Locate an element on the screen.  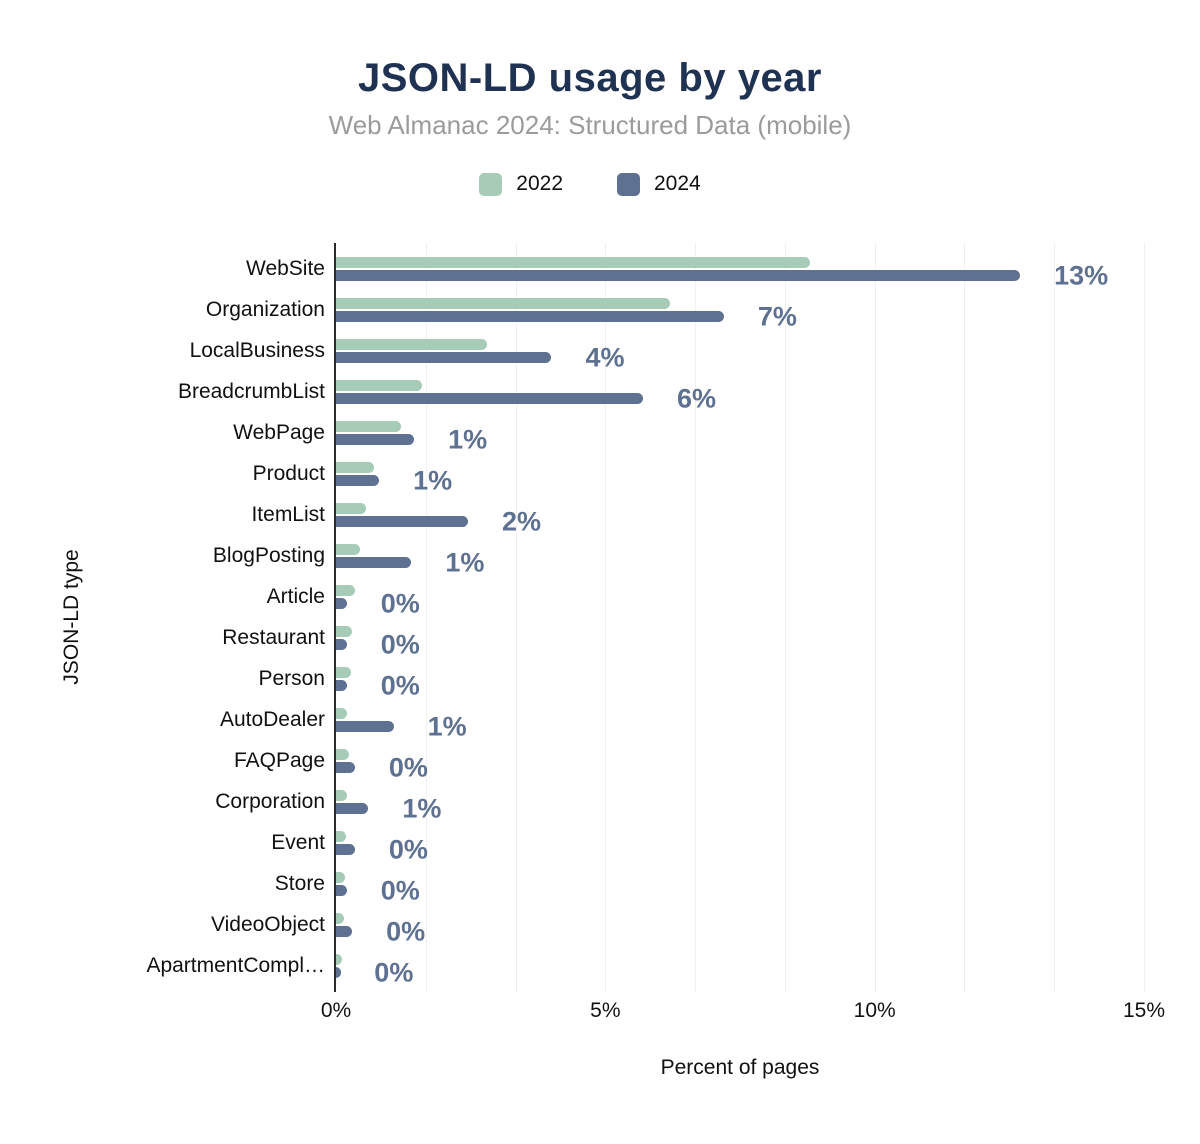
category-label: WebPage is located at coordinates (279, 432).